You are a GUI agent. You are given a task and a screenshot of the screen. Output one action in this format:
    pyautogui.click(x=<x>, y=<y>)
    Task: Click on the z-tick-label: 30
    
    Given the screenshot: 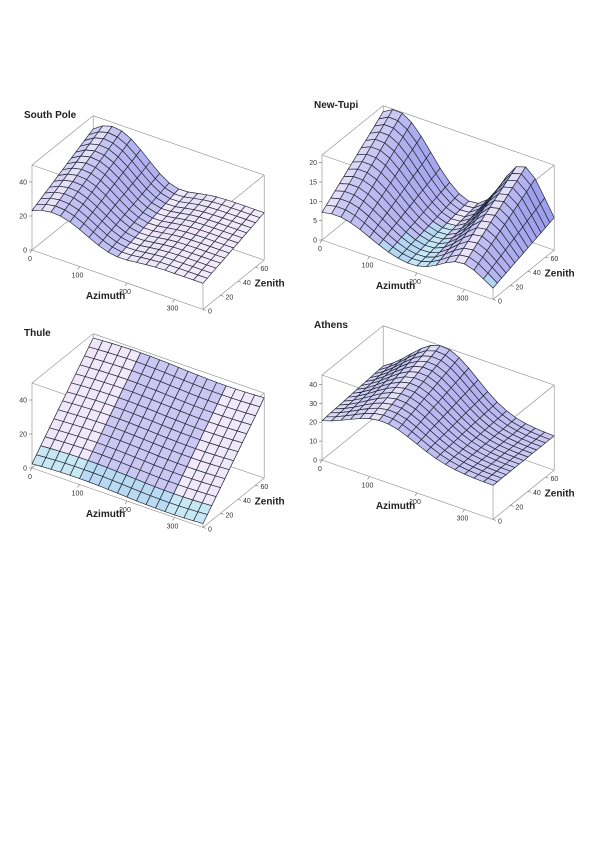 What is the action you would take?
    pyautogui.click(x=313, y=404)
    